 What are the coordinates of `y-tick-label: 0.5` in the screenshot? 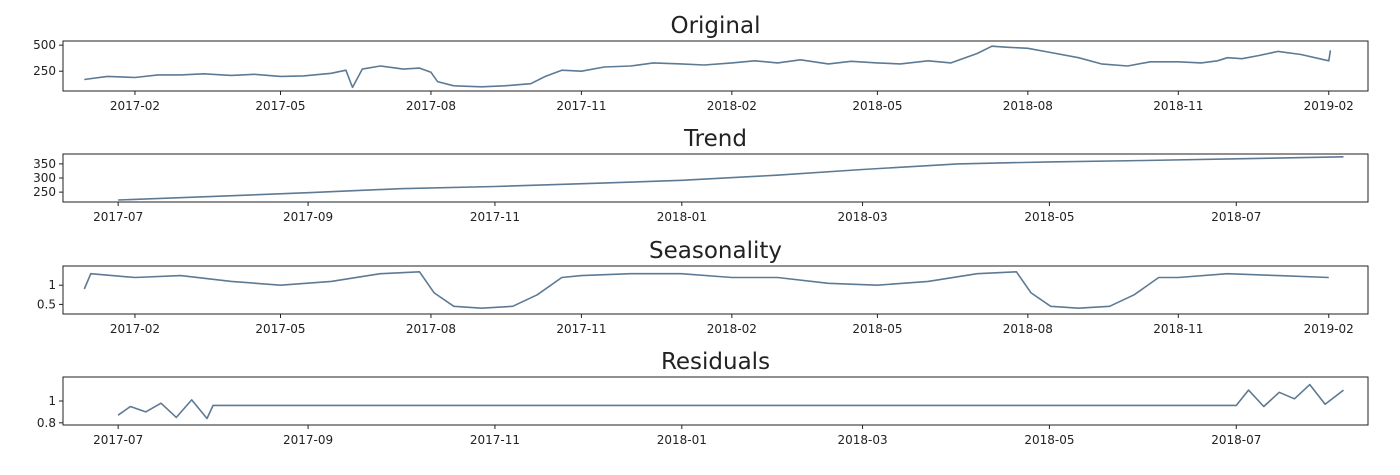 It's located at (46, 304).